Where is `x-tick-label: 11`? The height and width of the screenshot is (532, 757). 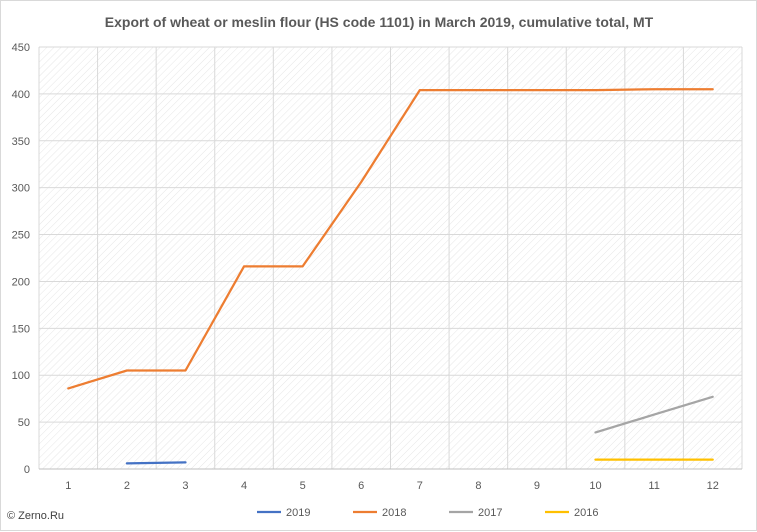 x-tick-label: 11 is located at coordinates (653, 486).